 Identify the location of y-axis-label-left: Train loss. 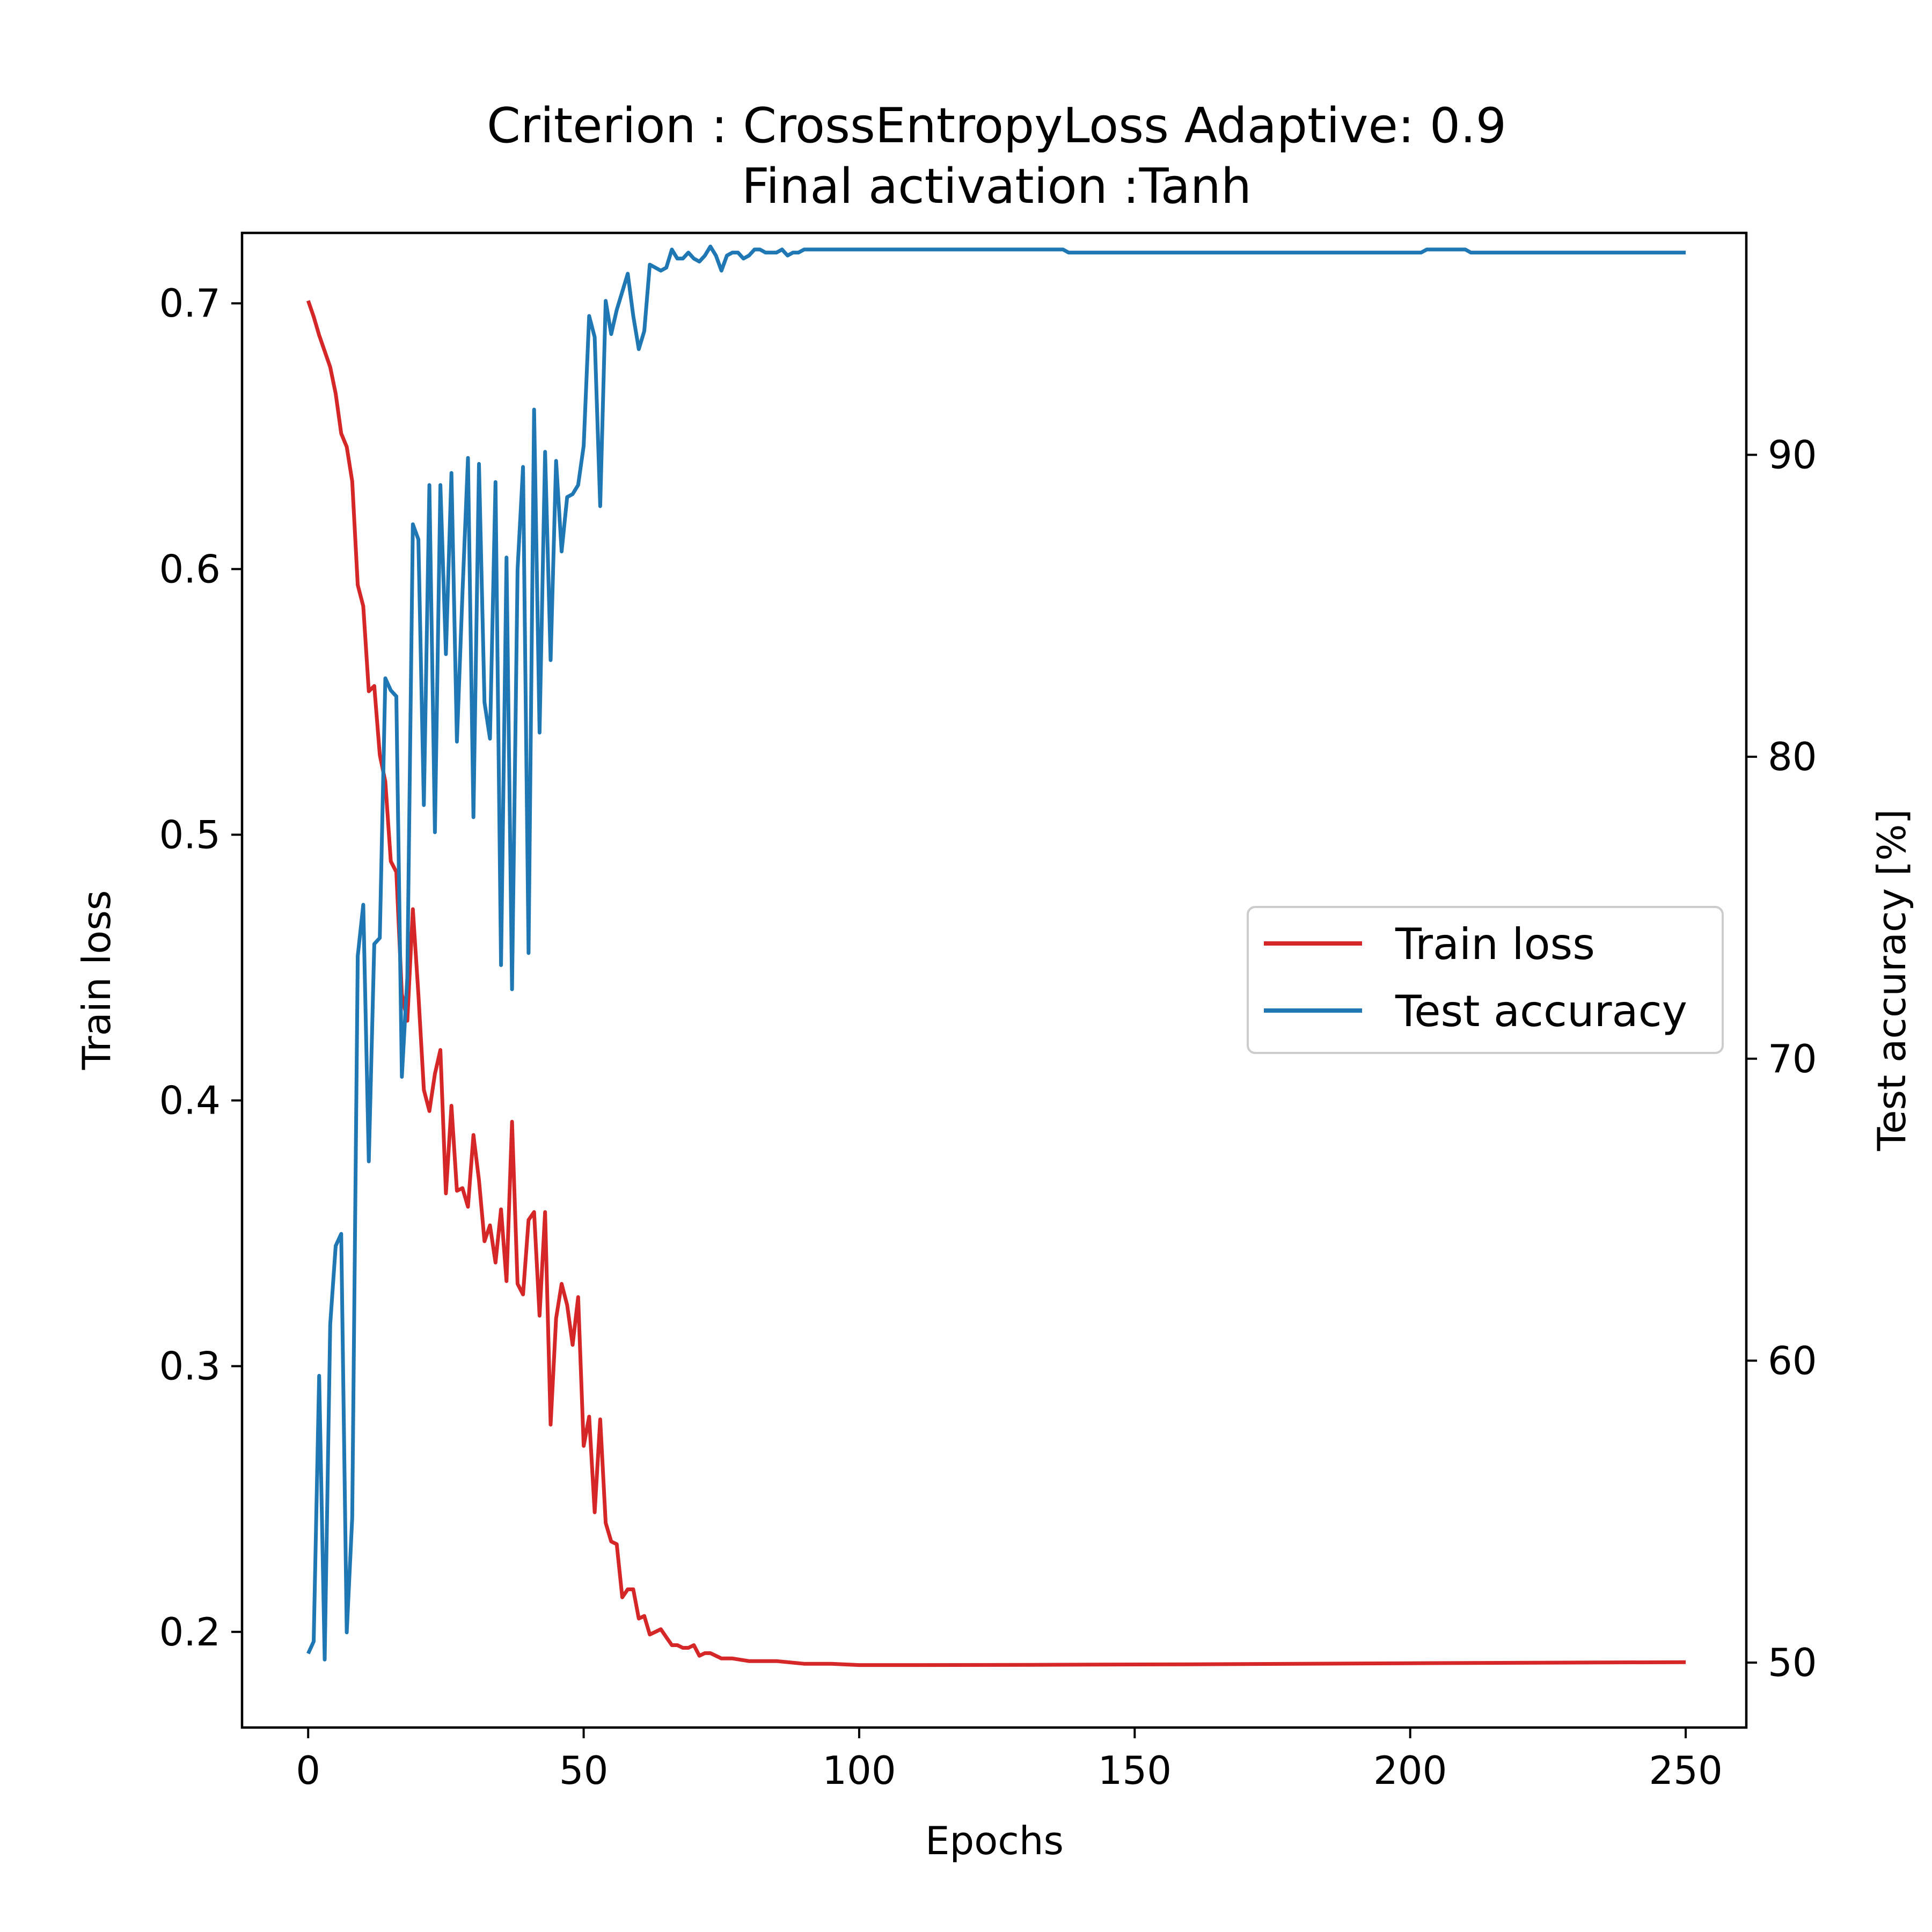
(96, 980).